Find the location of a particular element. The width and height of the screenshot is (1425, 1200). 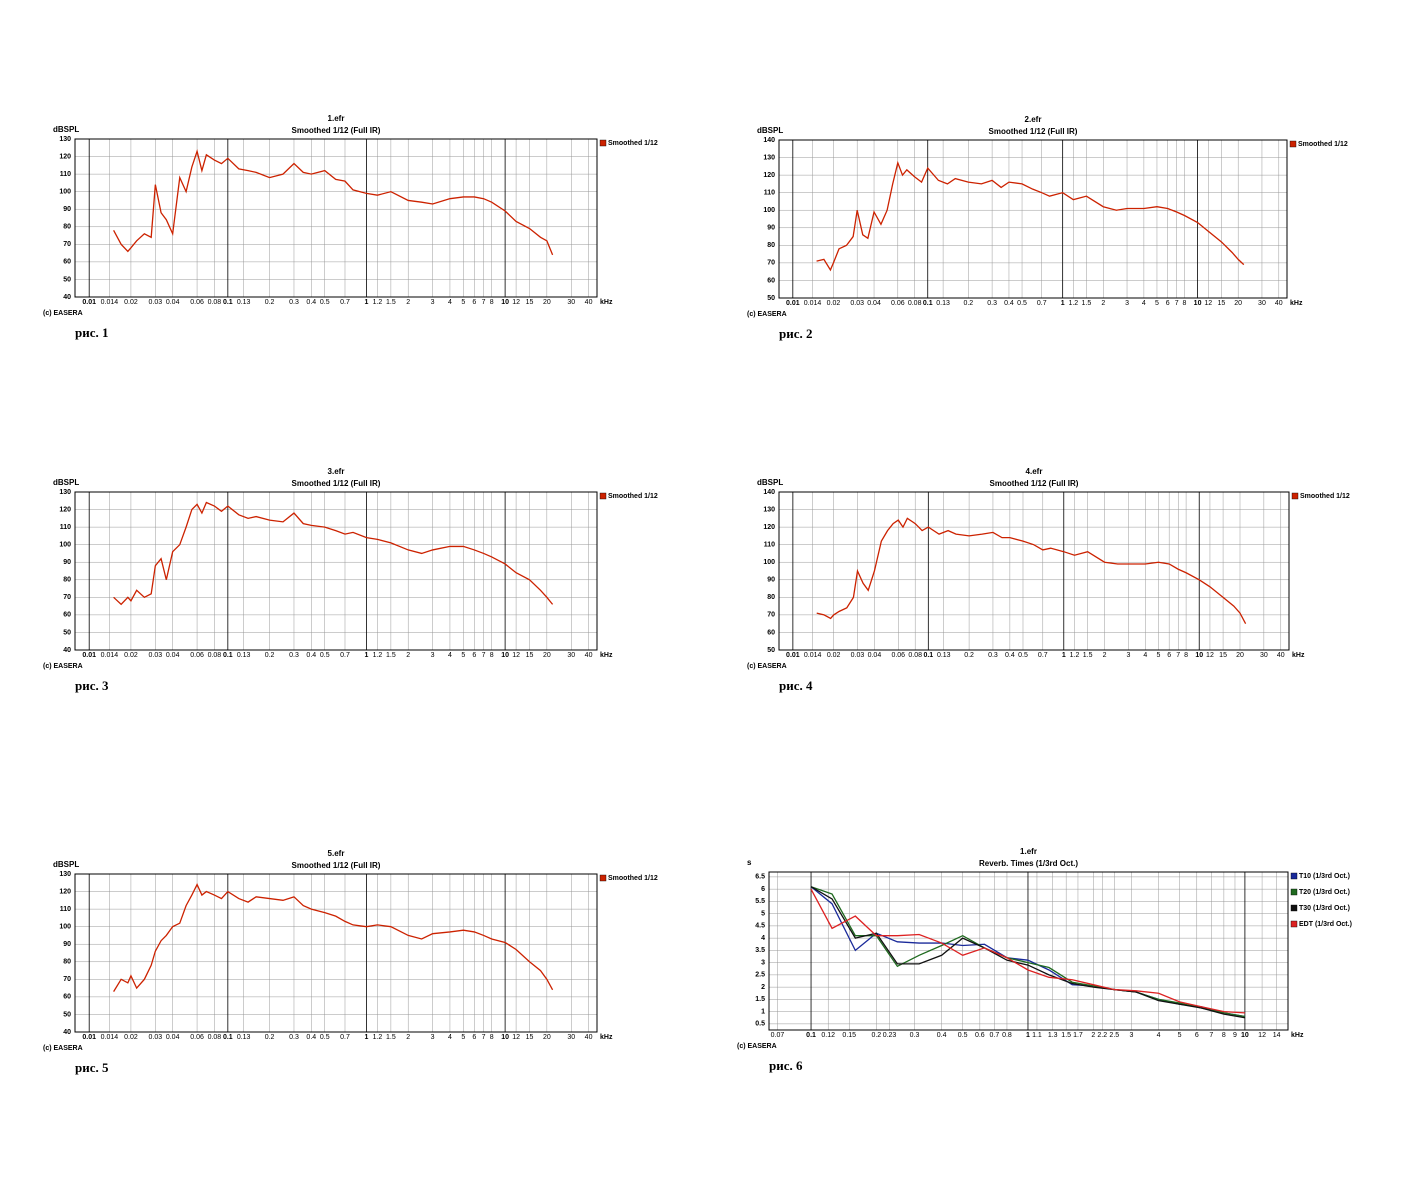

x-tick-label: 0.6 is located at coordinates (980, 1035).